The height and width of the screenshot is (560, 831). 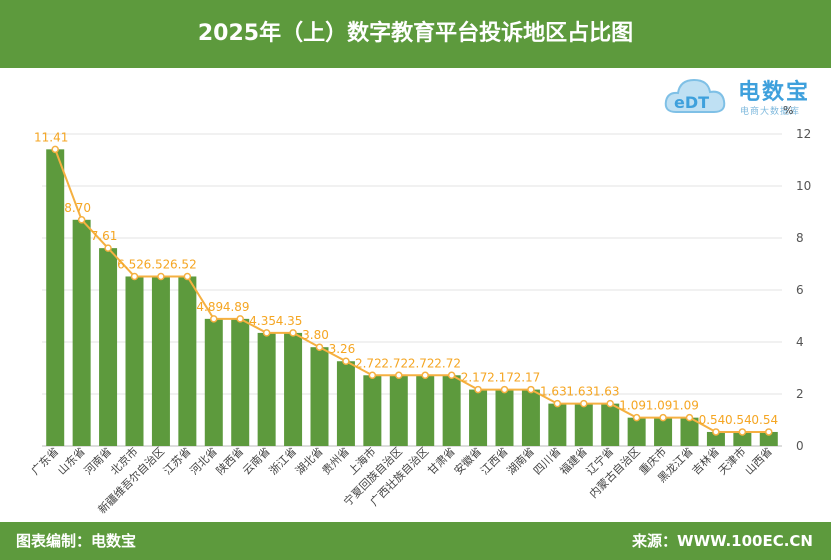 I want to click on y-tick-label: 12, so click(x=803, y=134).